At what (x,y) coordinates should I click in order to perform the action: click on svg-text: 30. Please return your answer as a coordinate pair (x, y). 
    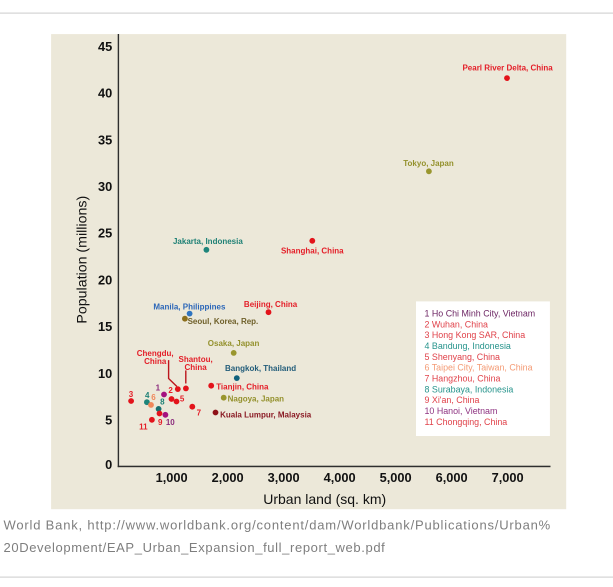
    Looking at the image, I should click on (105, 186).